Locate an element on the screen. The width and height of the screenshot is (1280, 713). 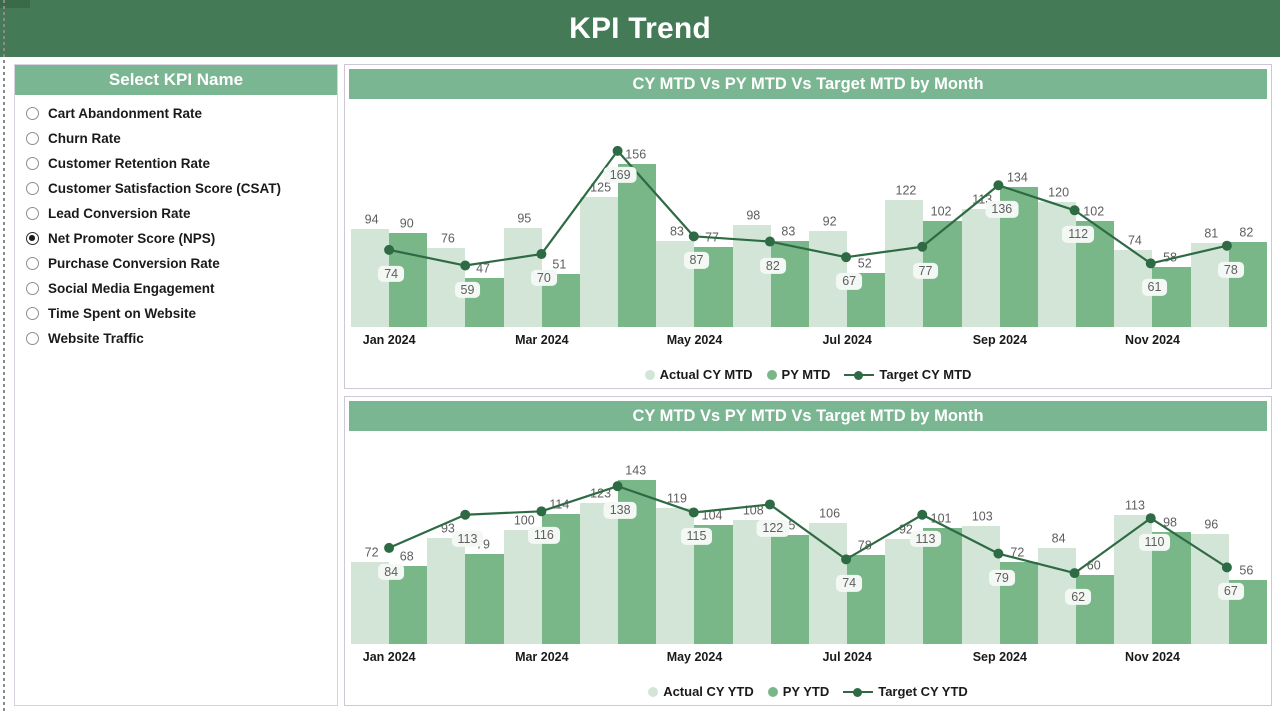
bar-label-actual: 125 is located at coordinates (601, 187).